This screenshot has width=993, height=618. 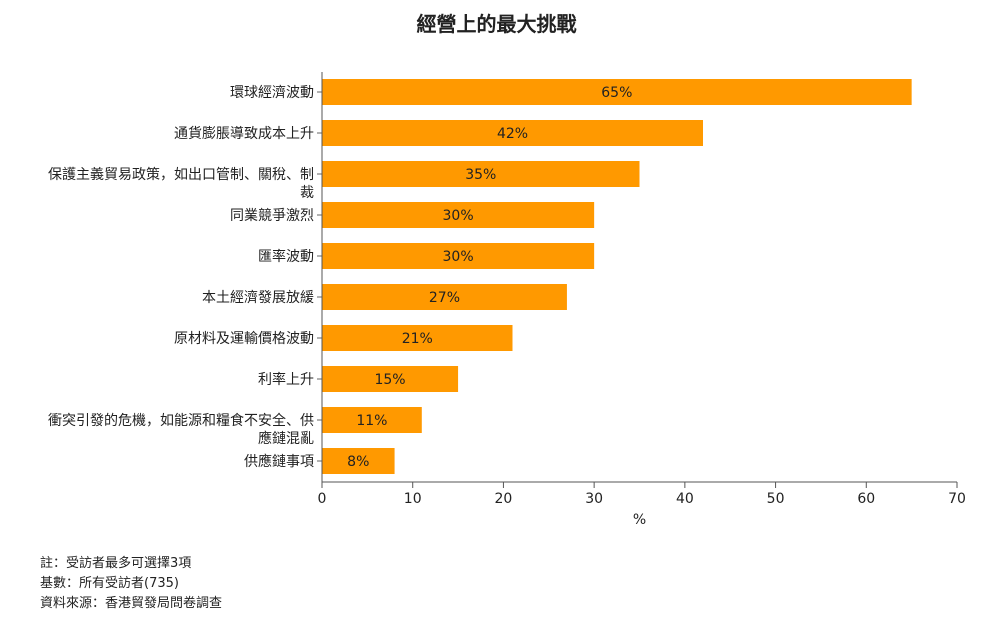 I want to click on x-axis-label: %, so click(x=639, y=520).